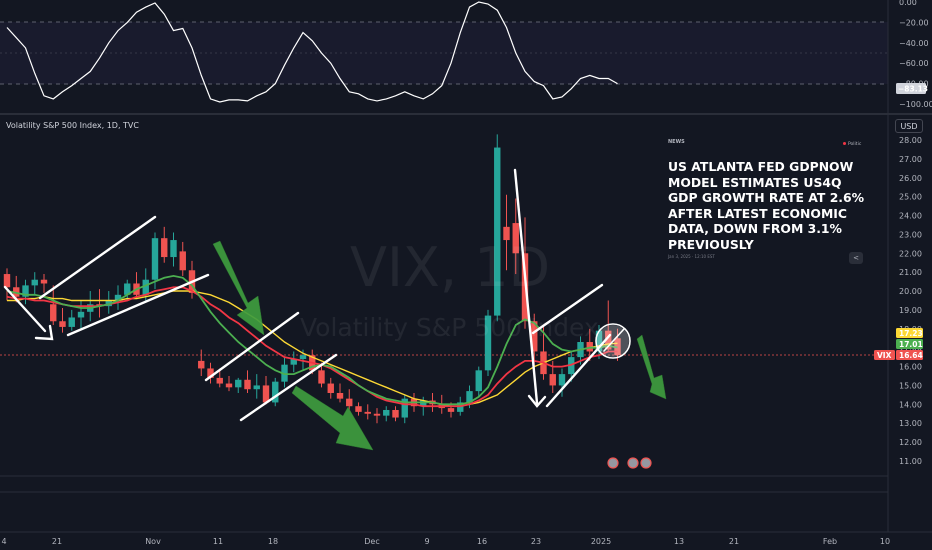 Image resolution: width=932 pixels, height=550 pixels. What do you see at coordinates (910, 253) in the screenshot?
I see `price-tick-label: 22.00` at bounding box center [910, 253].